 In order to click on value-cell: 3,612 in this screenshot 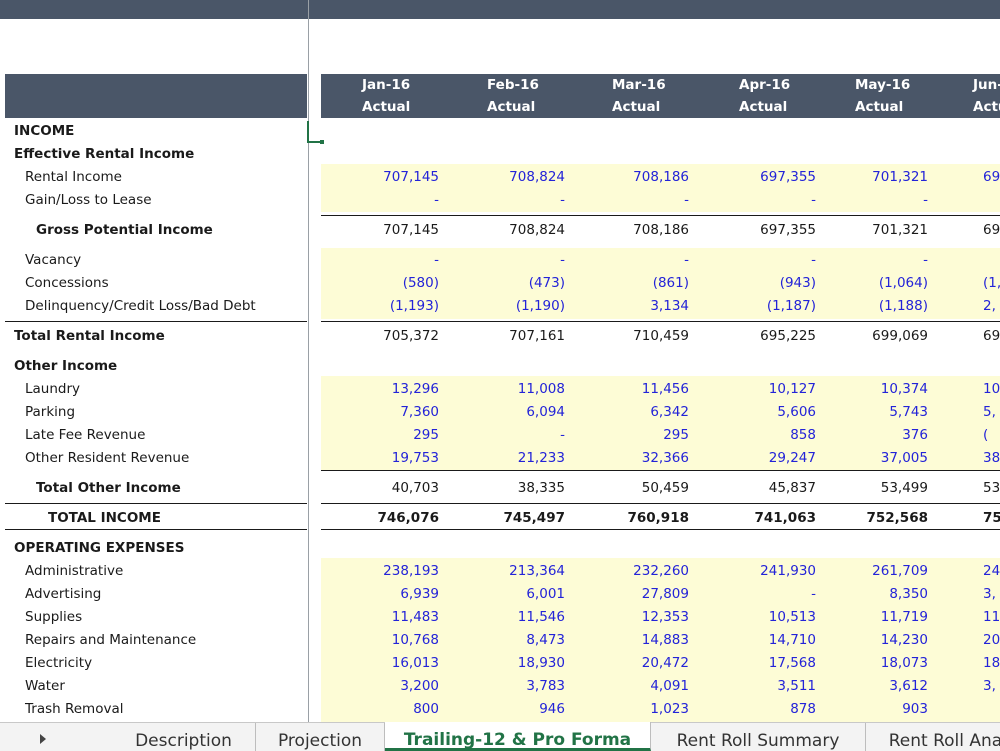, I will do `click(908, 686)`.